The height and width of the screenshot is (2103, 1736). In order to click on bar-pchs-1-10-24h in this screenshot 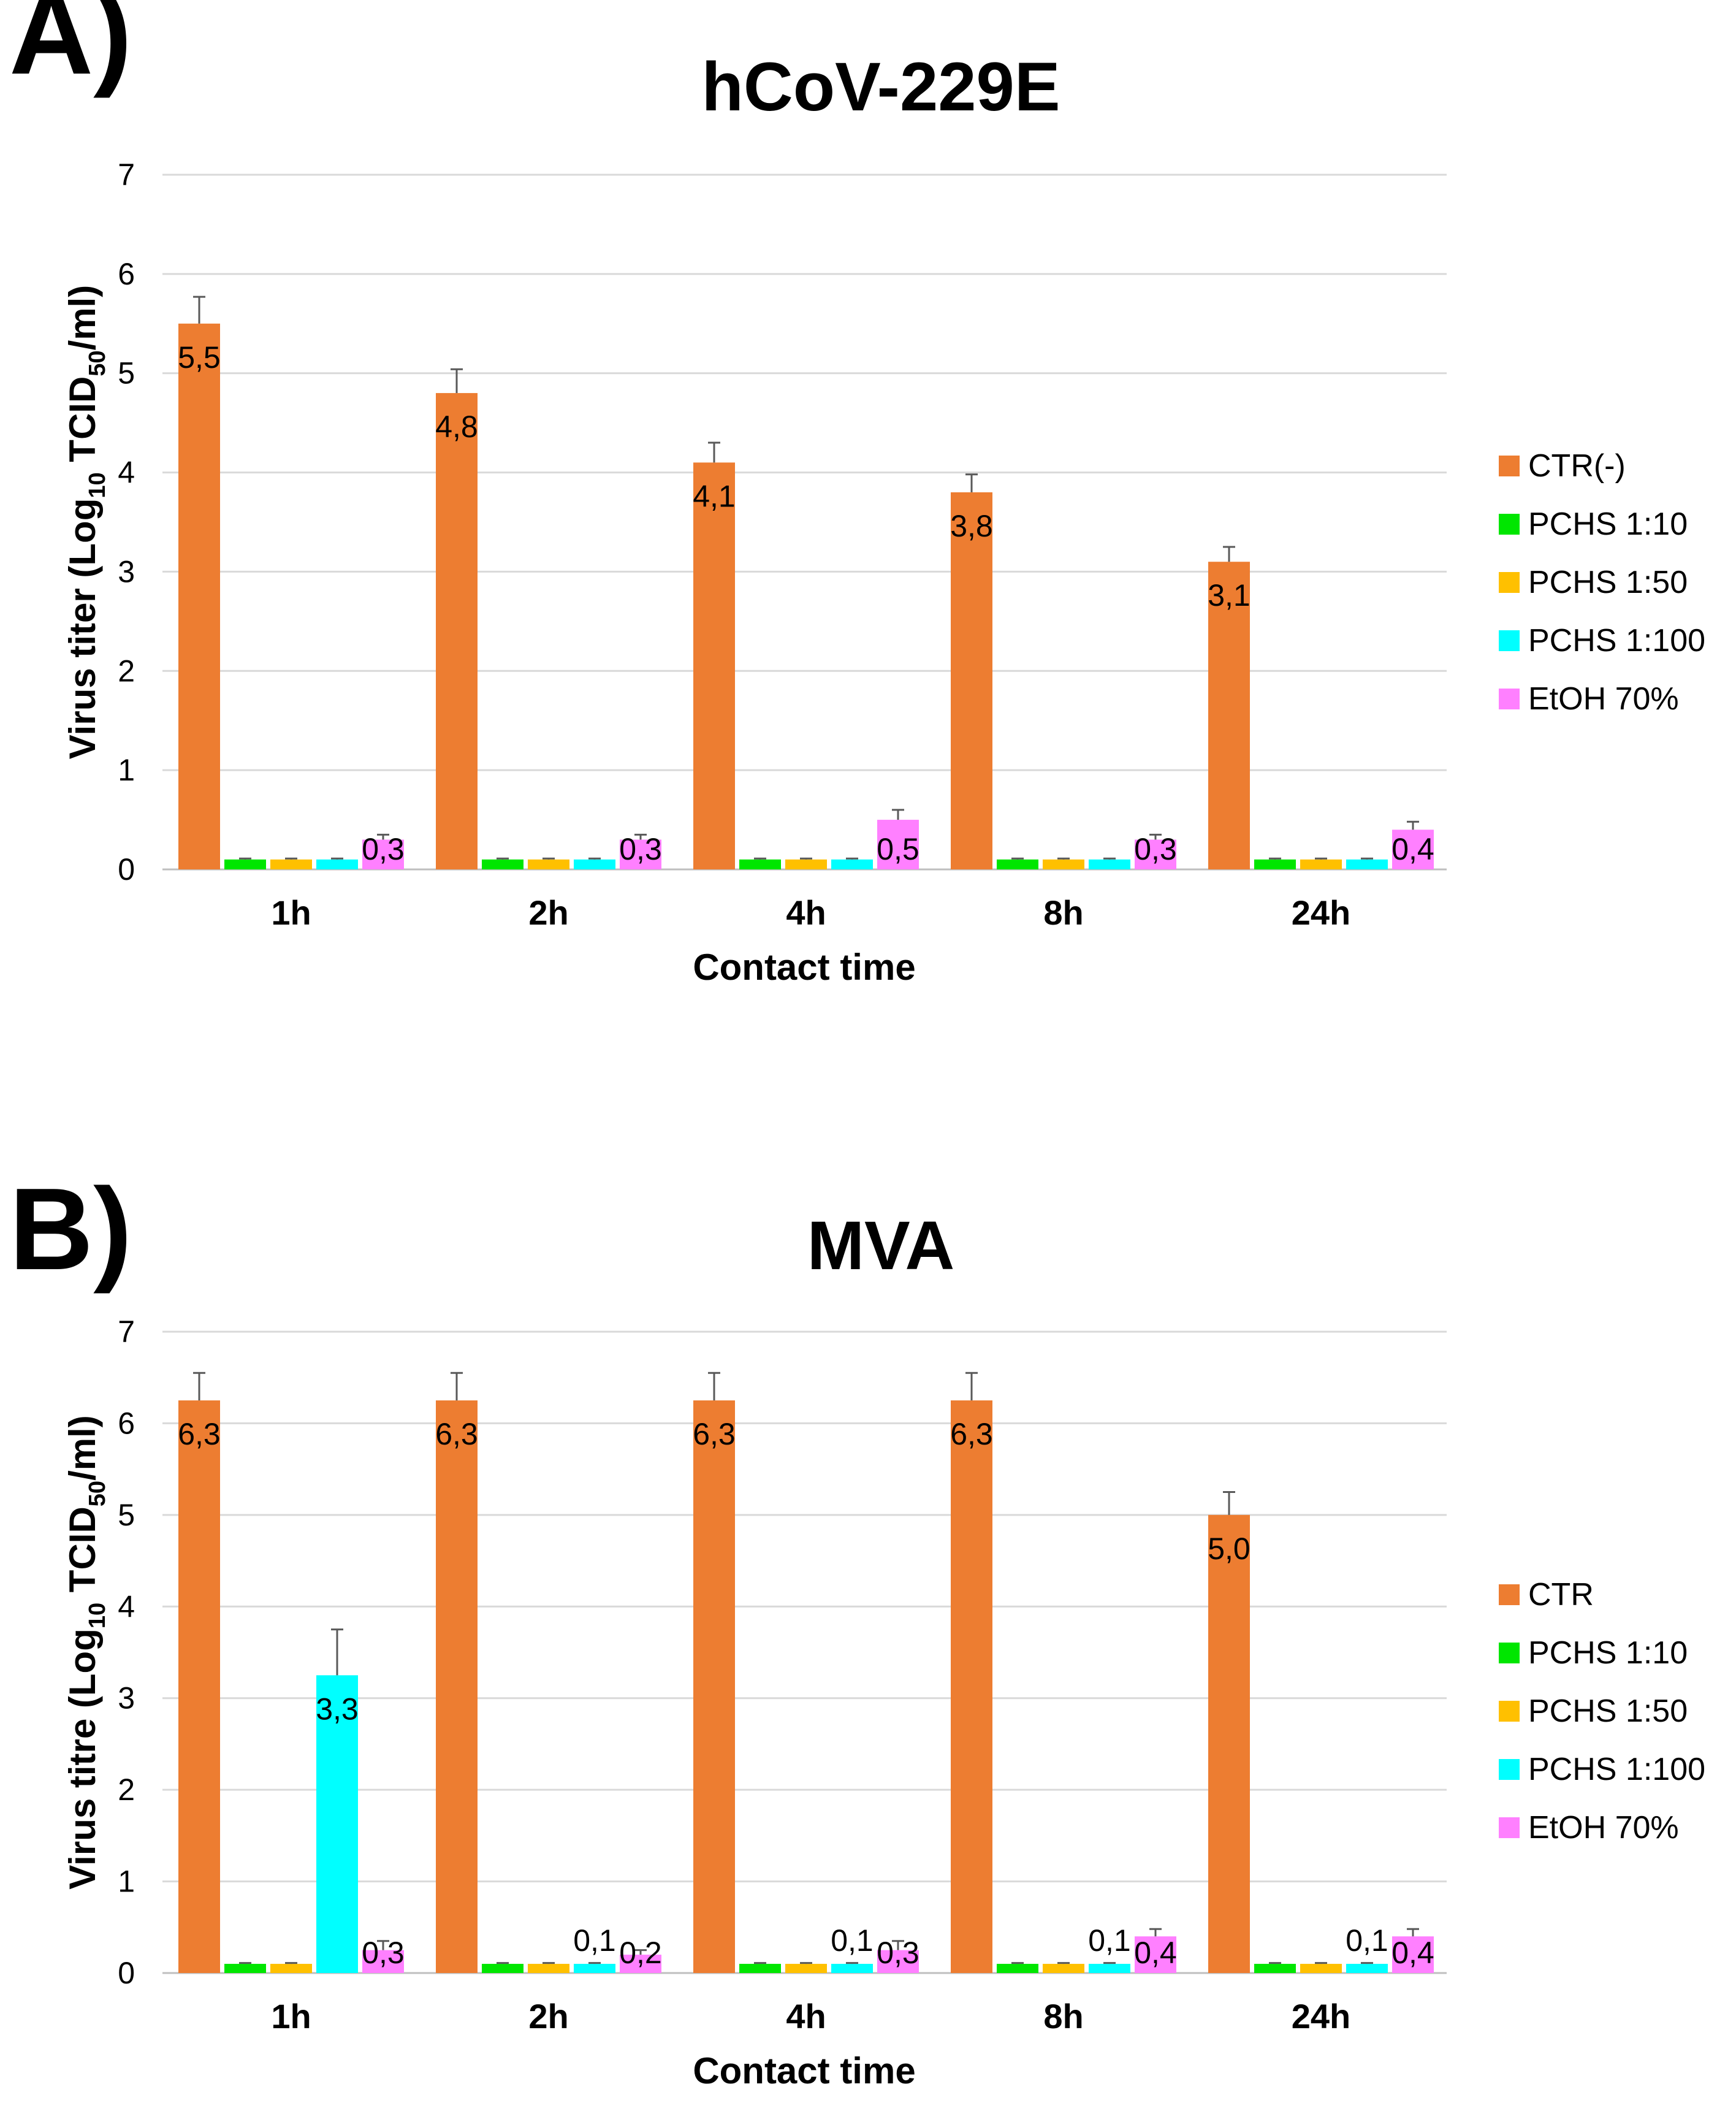, I will do `click(1275, 864)`.